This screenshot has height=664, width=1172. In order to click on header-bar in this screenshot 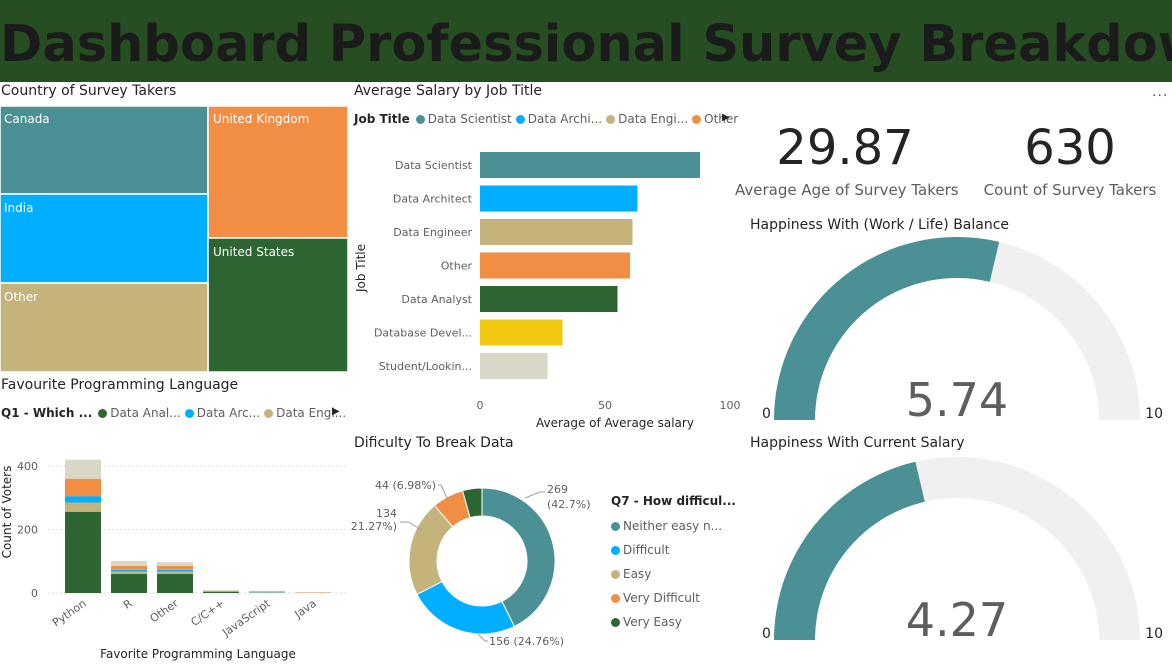, I will do `click(586, 41)`.